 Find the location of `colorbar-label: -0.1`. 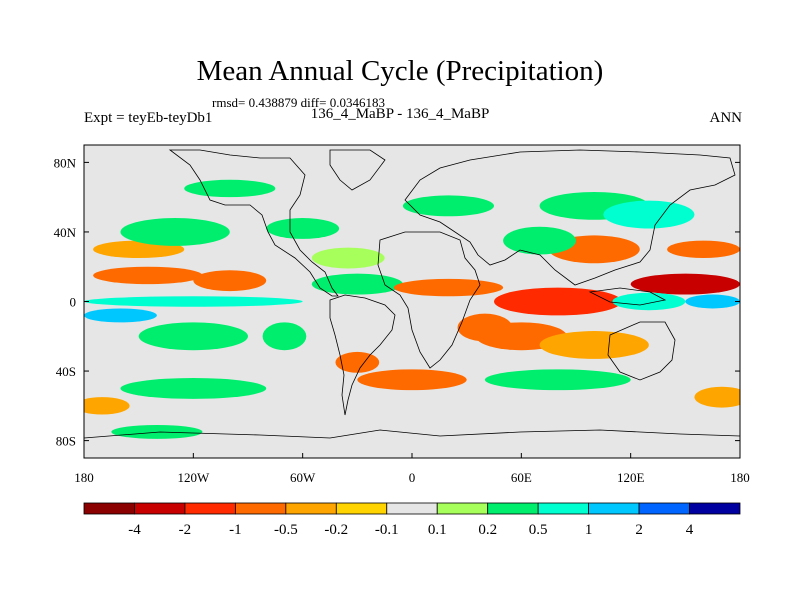

colorbar-label: -0.1 is located at coordinates (387, 530).